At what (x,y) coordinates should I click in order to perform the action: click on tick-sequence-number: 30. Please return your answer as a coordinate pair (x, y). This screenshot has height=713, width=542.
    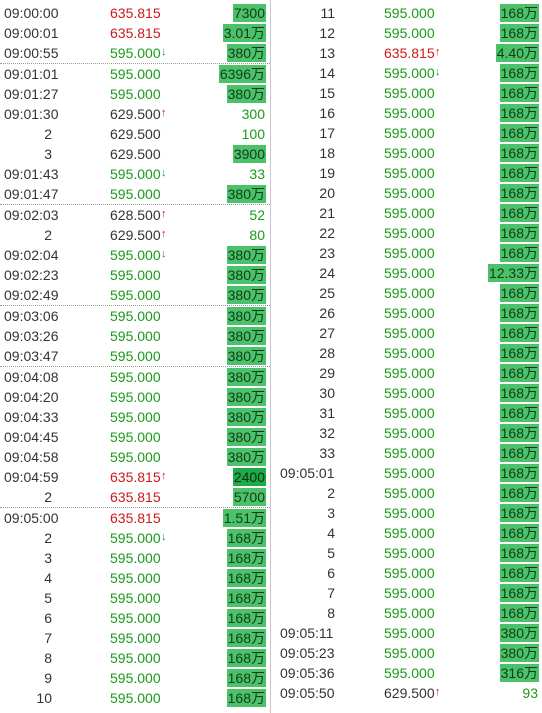
    Looking at the image, I should click on (327, 393).